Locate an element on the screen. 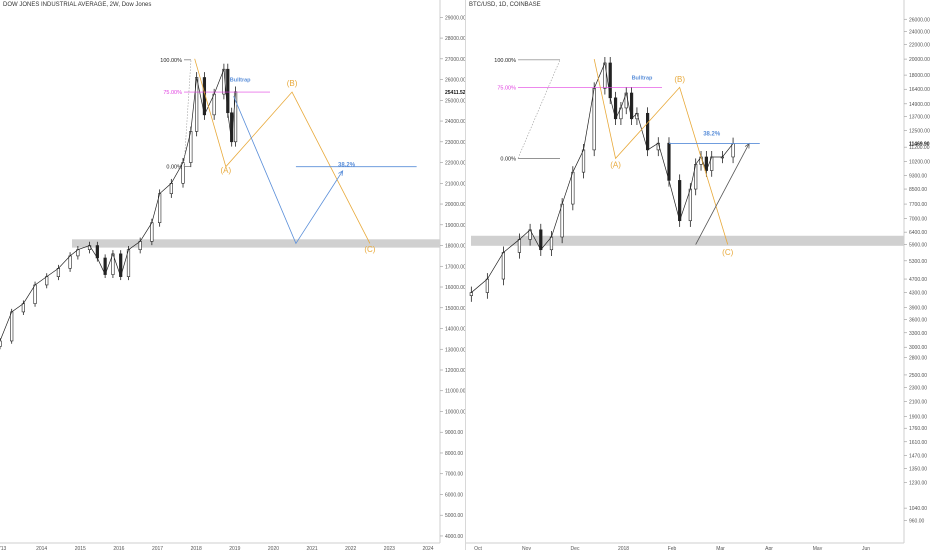 The height and width of the screenshot is (550, 932). y-tick-label: 13700.00 is located at coordinates (919, 118).